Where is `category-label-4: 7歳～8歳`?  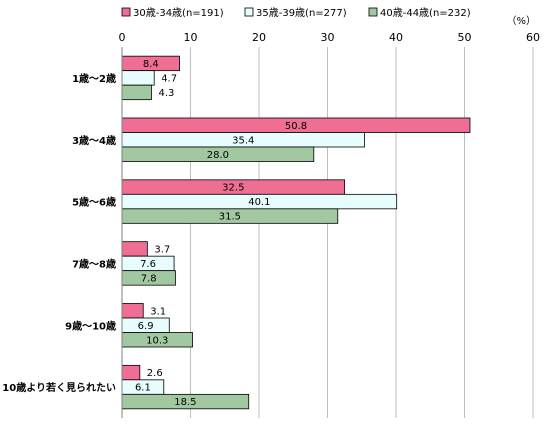 category-label-4: 7歳～8歳 is located at coordinates (94, 263).